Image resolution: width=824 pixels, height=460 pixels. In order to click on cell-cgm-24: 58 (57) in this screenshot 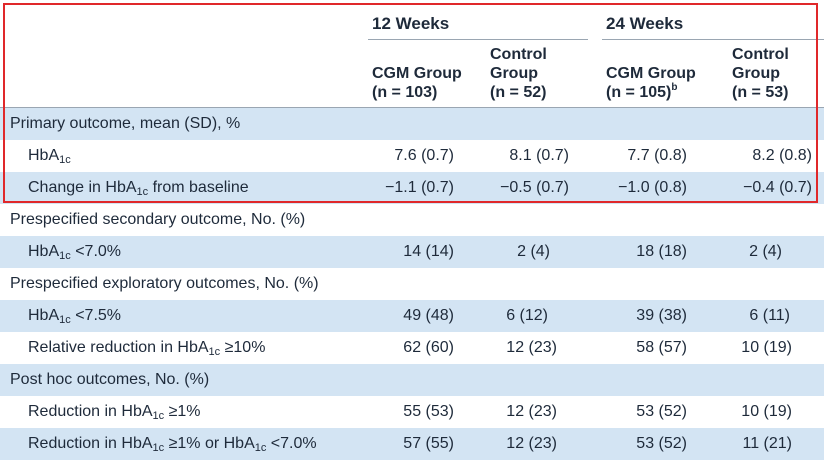, I will do `click(661, 347)`.